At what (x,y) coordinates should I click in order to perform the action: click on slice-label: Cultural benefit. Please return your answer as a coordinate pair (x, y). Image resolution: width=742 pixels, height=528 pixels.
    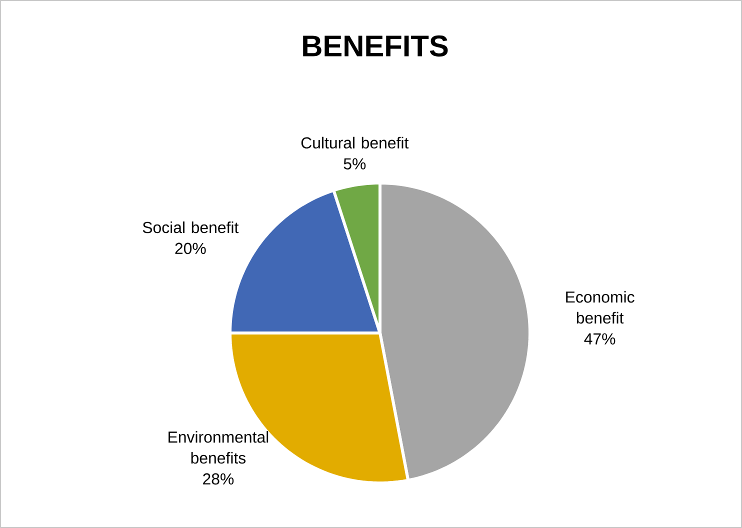
    Looking at the image, I should click on (355, 142).